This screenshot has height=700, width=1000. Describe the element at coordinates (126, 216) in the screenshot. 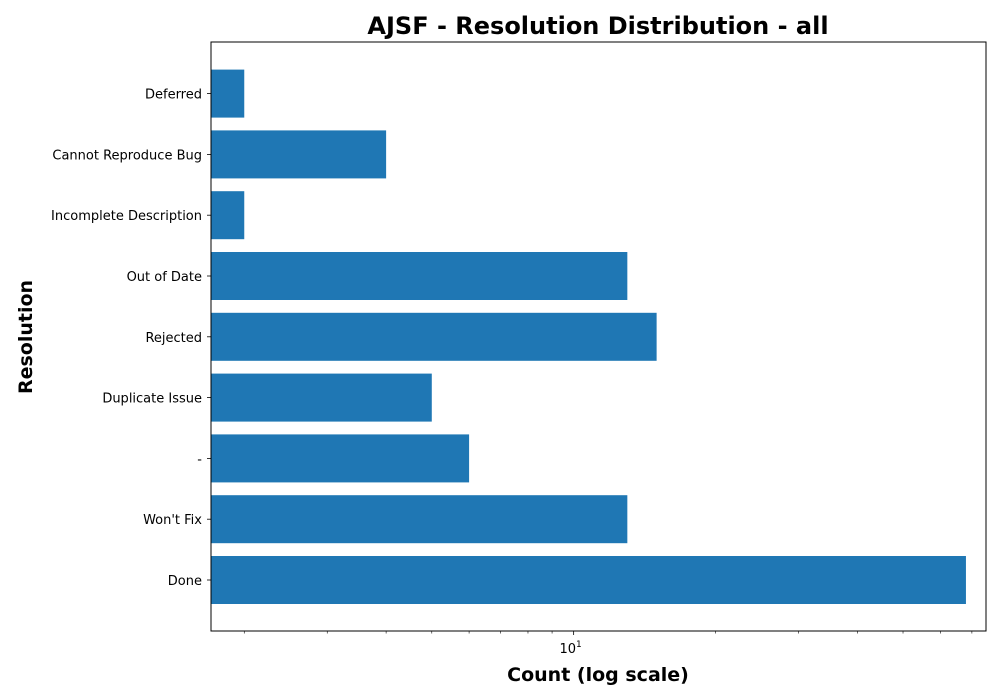

I see `y-tick-label: Incomplete Description` at that location.